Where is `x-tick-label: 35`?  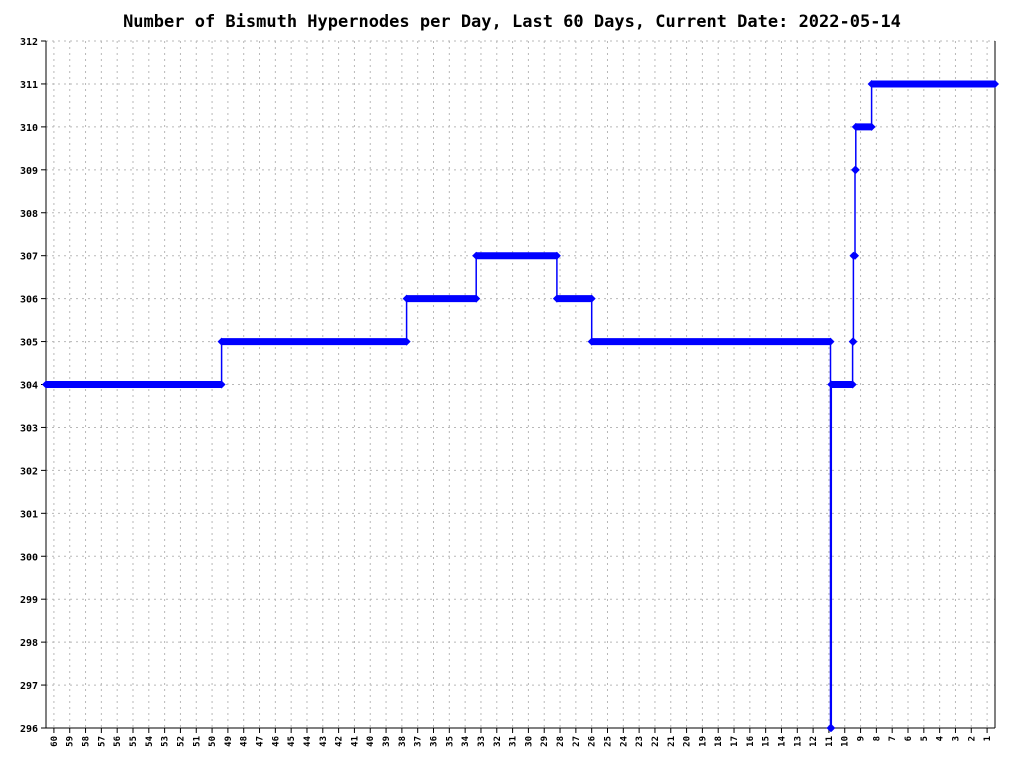
x-tick-label: 35 is located at coordinates (450, 741).